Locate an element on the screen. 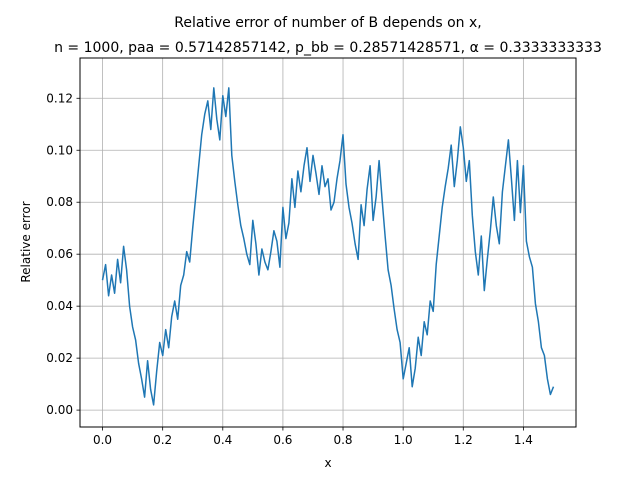 The width and height of the screenshot is (640, 480). y-tick-label: 0.06 is located at coordinates (59, 254).